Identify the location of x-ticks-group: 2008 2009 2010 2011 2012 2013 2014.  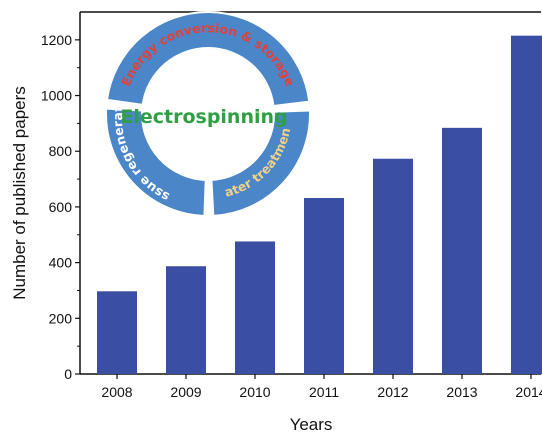
(321, 387).